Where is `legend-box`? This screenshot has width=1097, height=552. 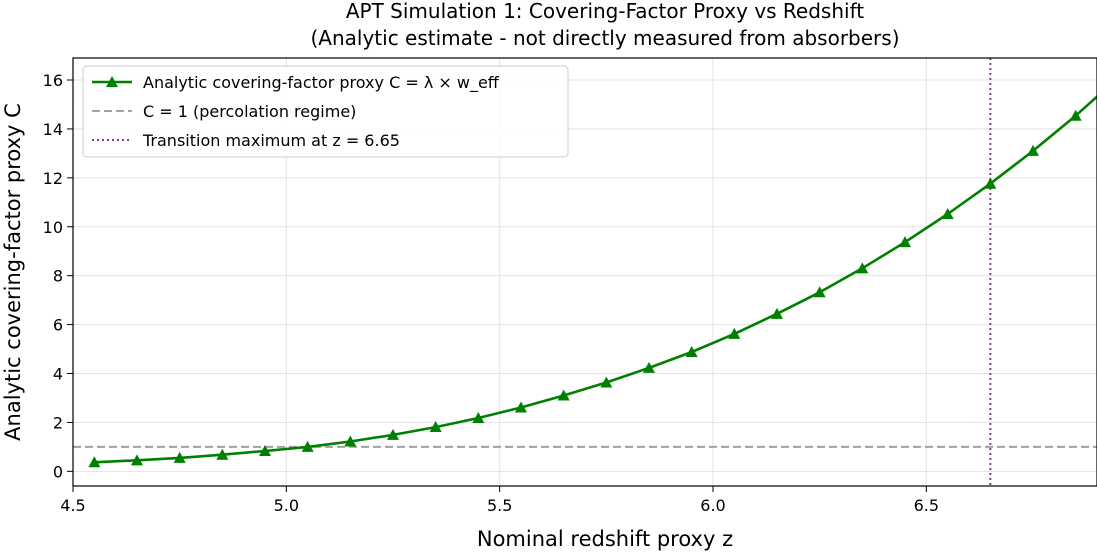
legend-box is located at coordinates (325, 111).